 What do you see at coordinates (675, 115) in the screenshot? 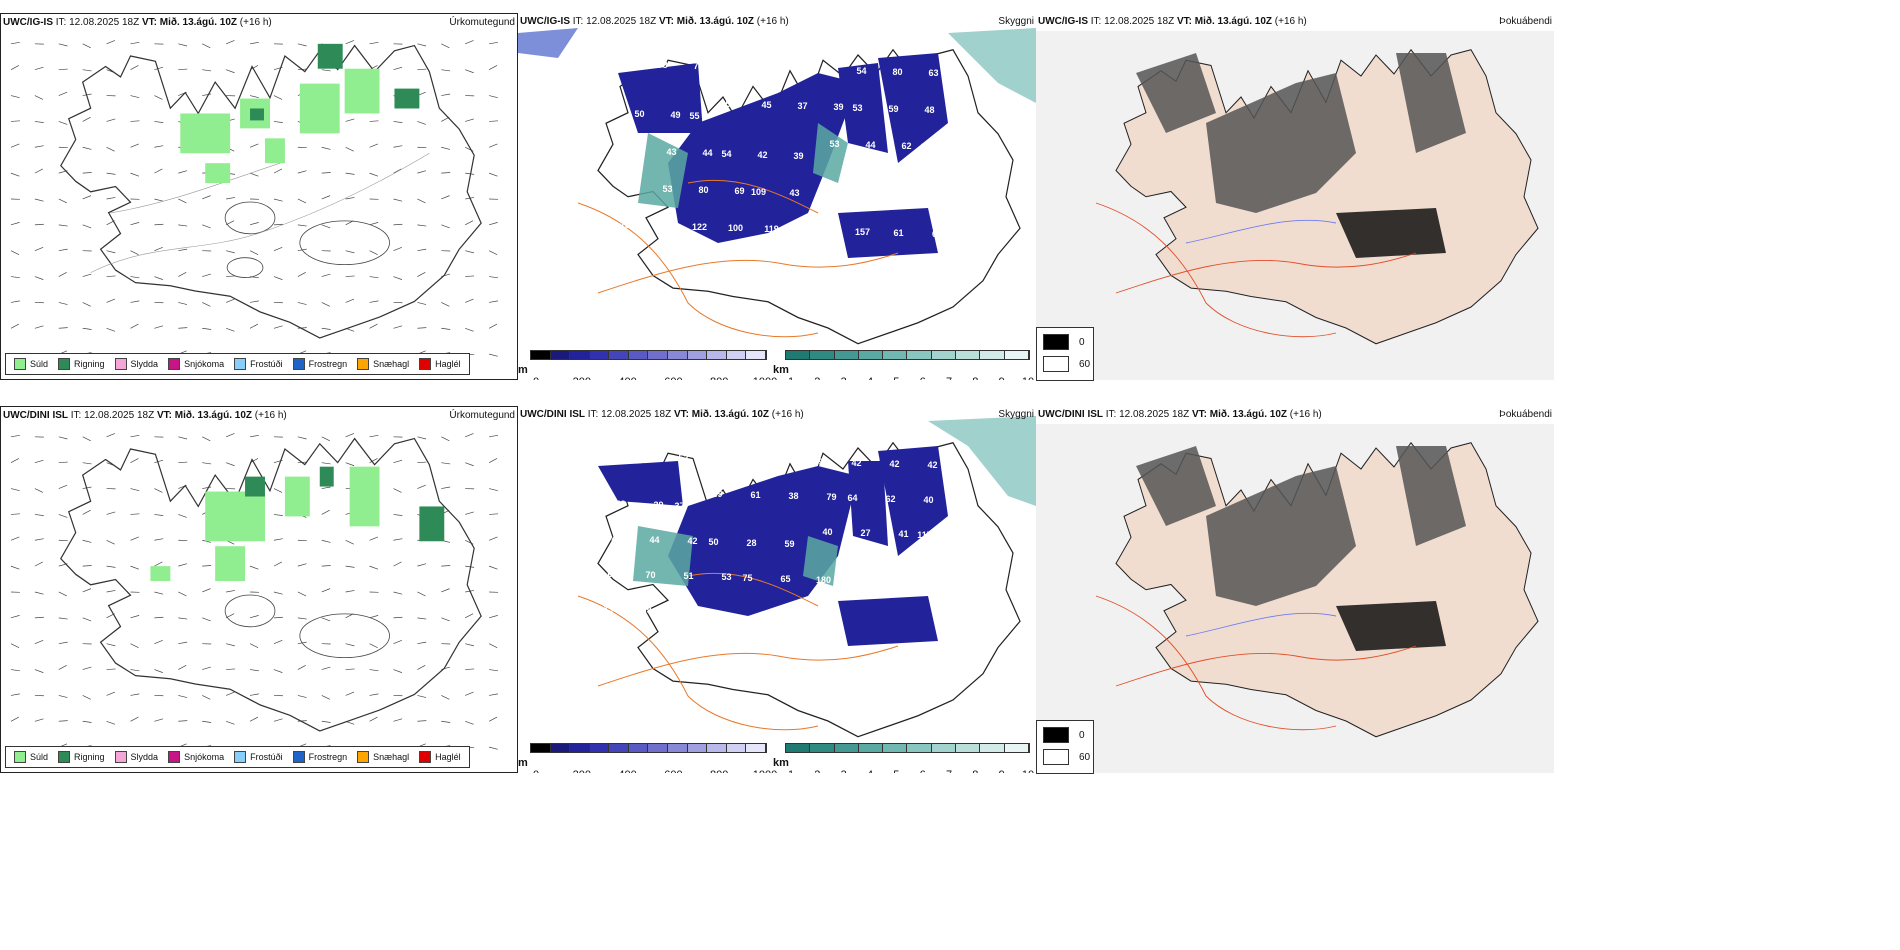
I see `cloud-base-value: 49` at bounding box center [675, 115].